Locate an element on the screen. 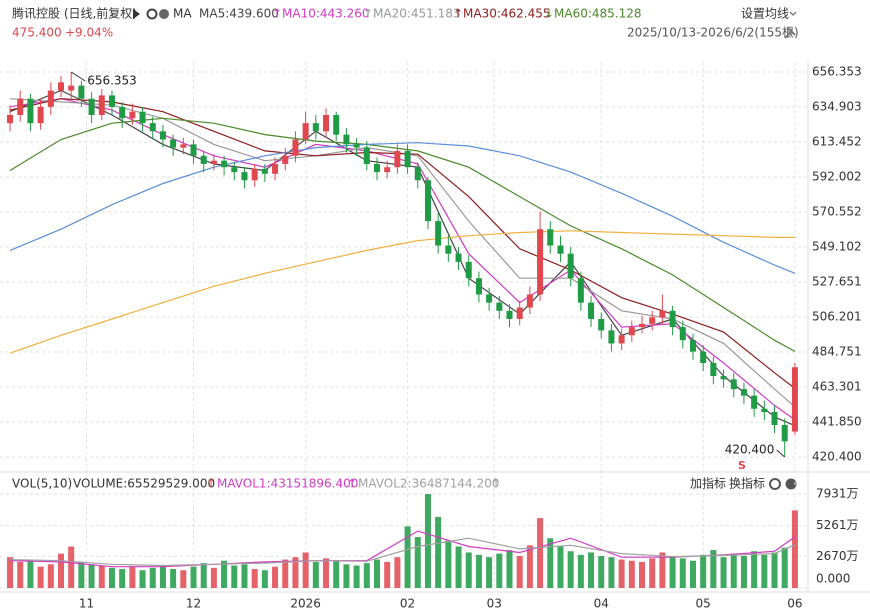 The height and width of the screenshot is (612, 870). annotation-label: 420.400 is located at coordinates (750, 449).